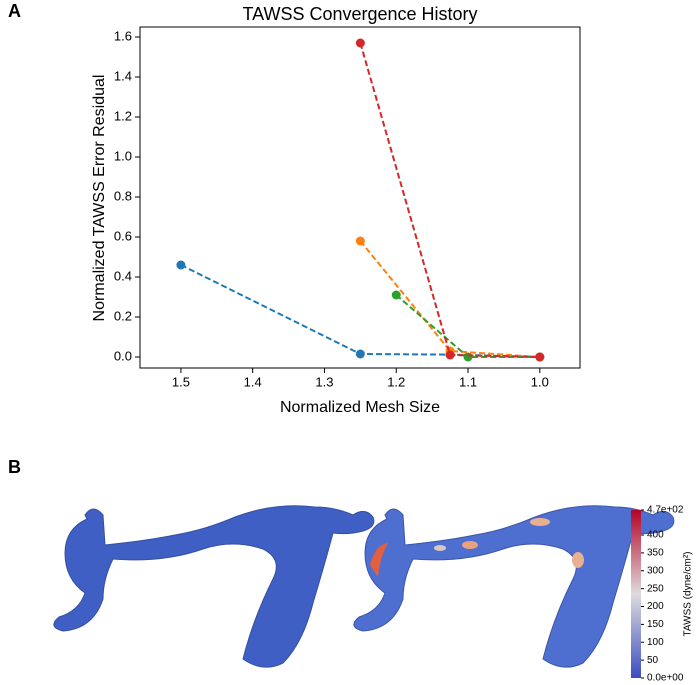 The image size is (699, 685). Describe the element at coordinates (665, 678) in the screenshot. I see `colorbar-tick-label: 0.0e+00` at that location.